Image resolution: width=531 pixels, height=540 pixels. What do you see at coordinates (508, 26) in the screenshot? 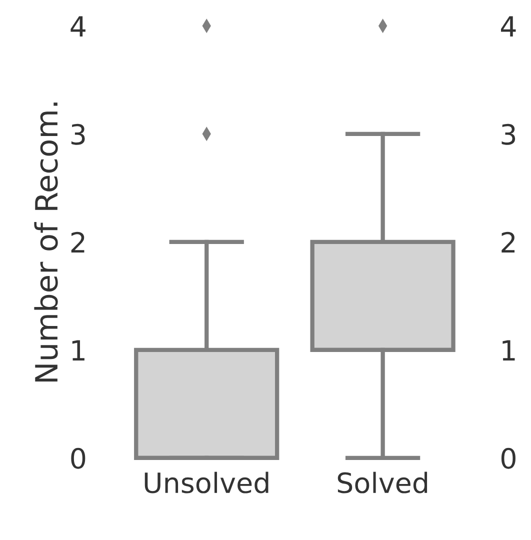
I see `y2-tick-label: 4` at bounding box center [508, 26].